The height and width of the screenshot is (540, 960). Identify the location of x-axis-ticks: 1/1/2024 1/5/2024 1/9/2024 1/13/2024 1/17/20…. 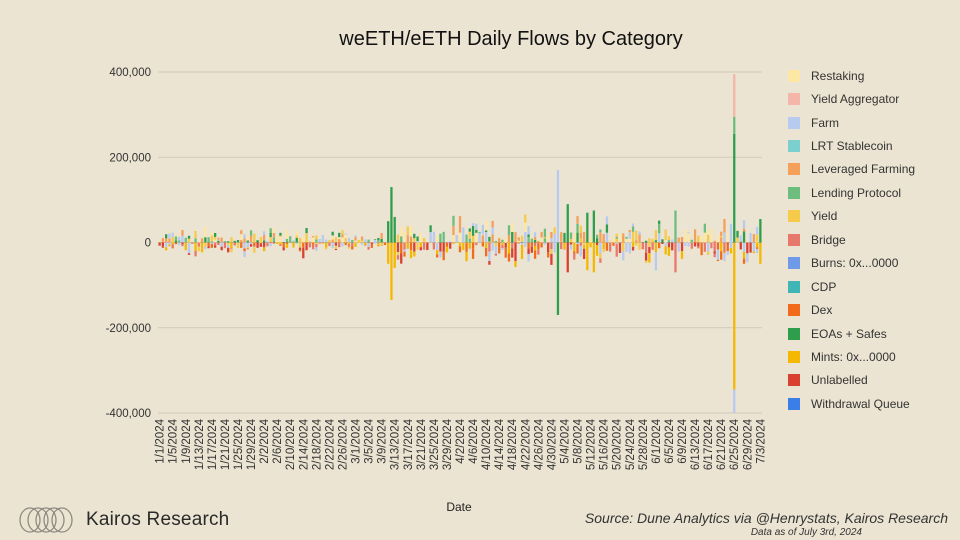
(461, 444).